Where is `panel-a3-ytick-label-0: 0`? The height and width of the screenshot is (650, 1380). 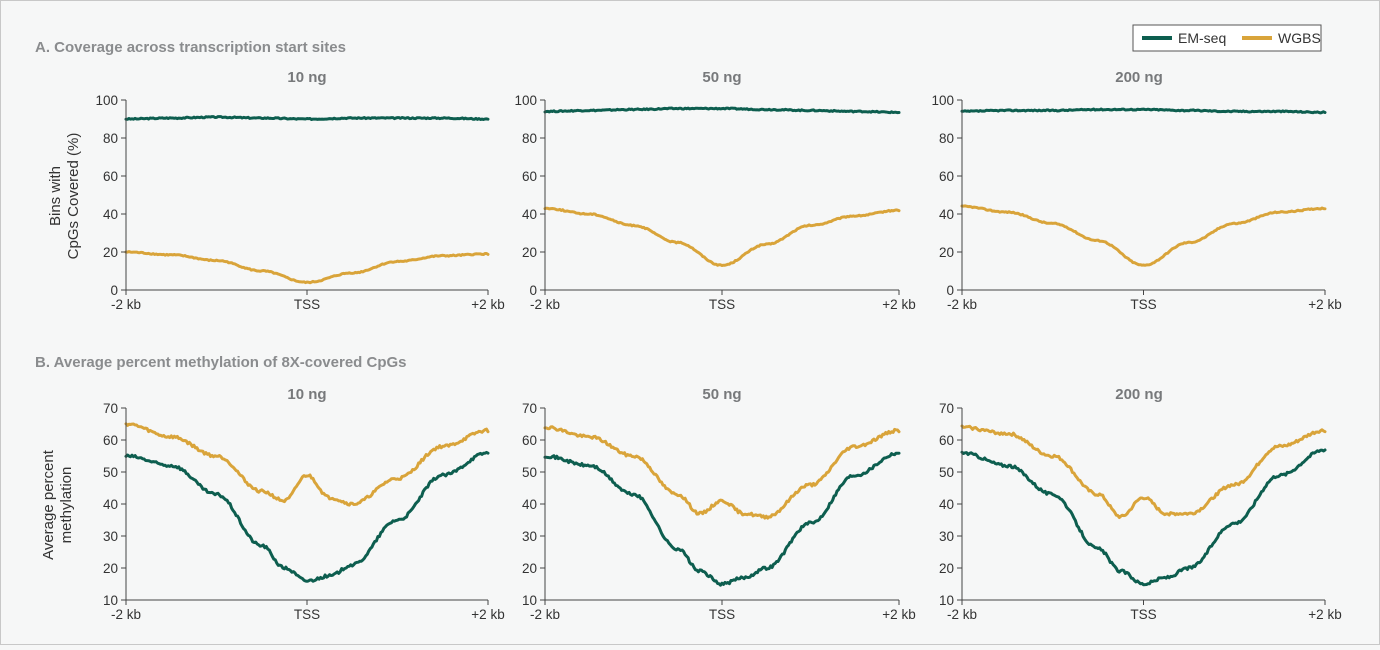
panel-a3-ytick-label-0: 0 is located at coordinates (950, 290).